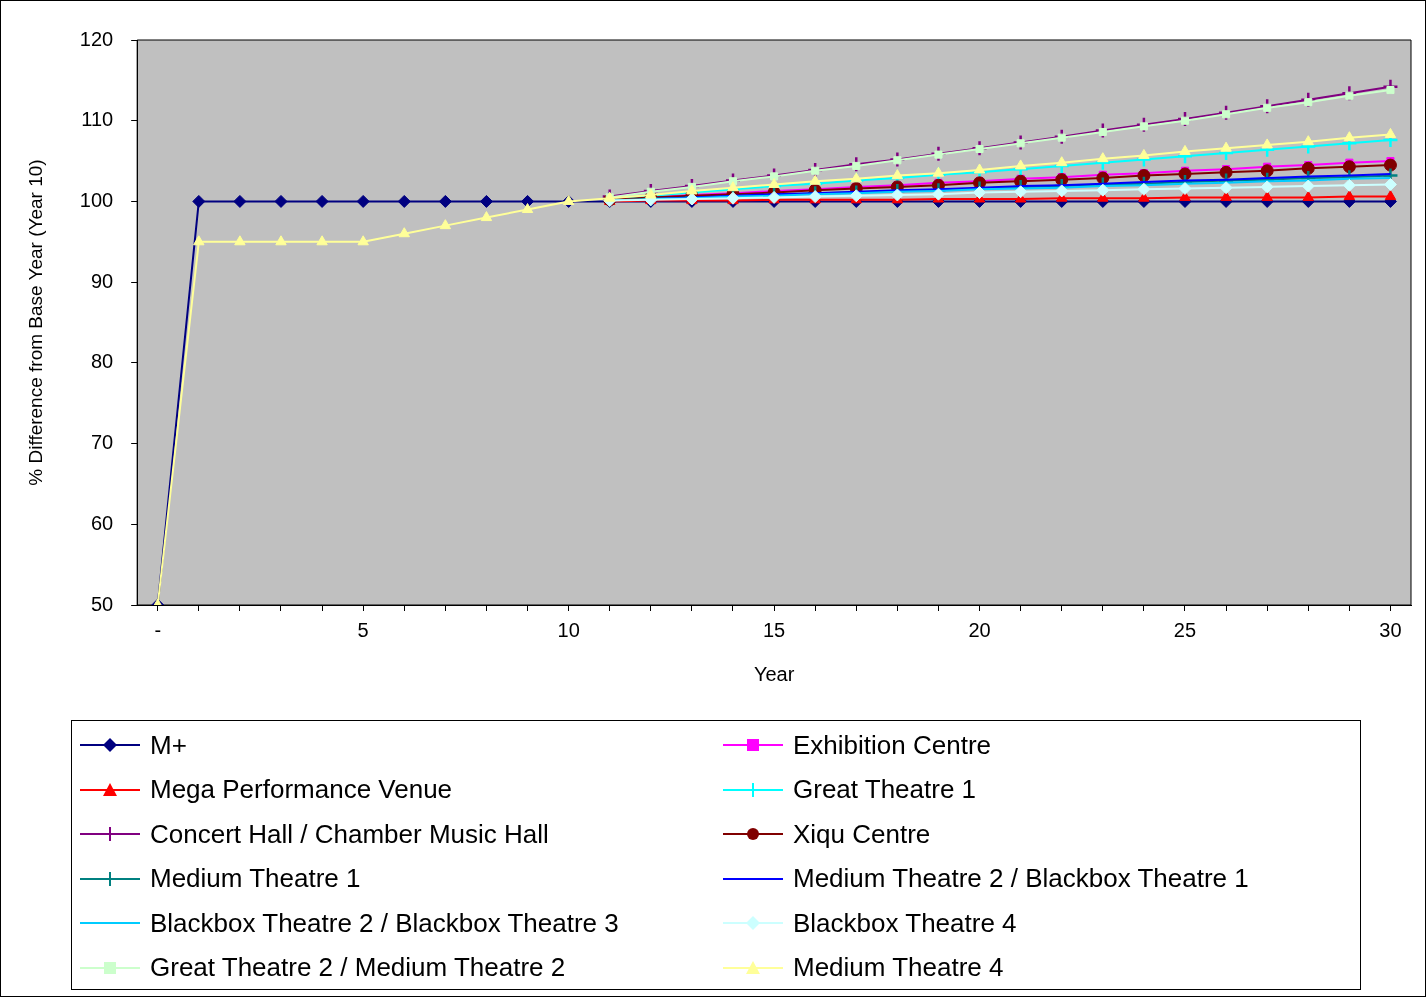 The width and height of the screenshot is (1426, 997). Describe the element at coordinates (358, 968) in the screenshot. I see `legend-label: Great Theatre 2 / Medium Theatre 2` at that location.